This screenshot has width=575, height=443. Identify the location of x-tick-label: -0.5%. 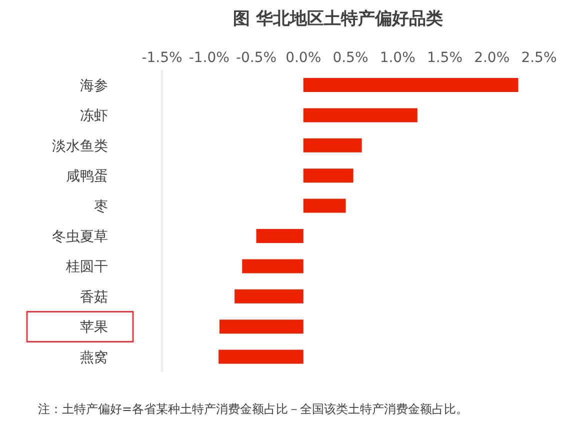
(256, 58).